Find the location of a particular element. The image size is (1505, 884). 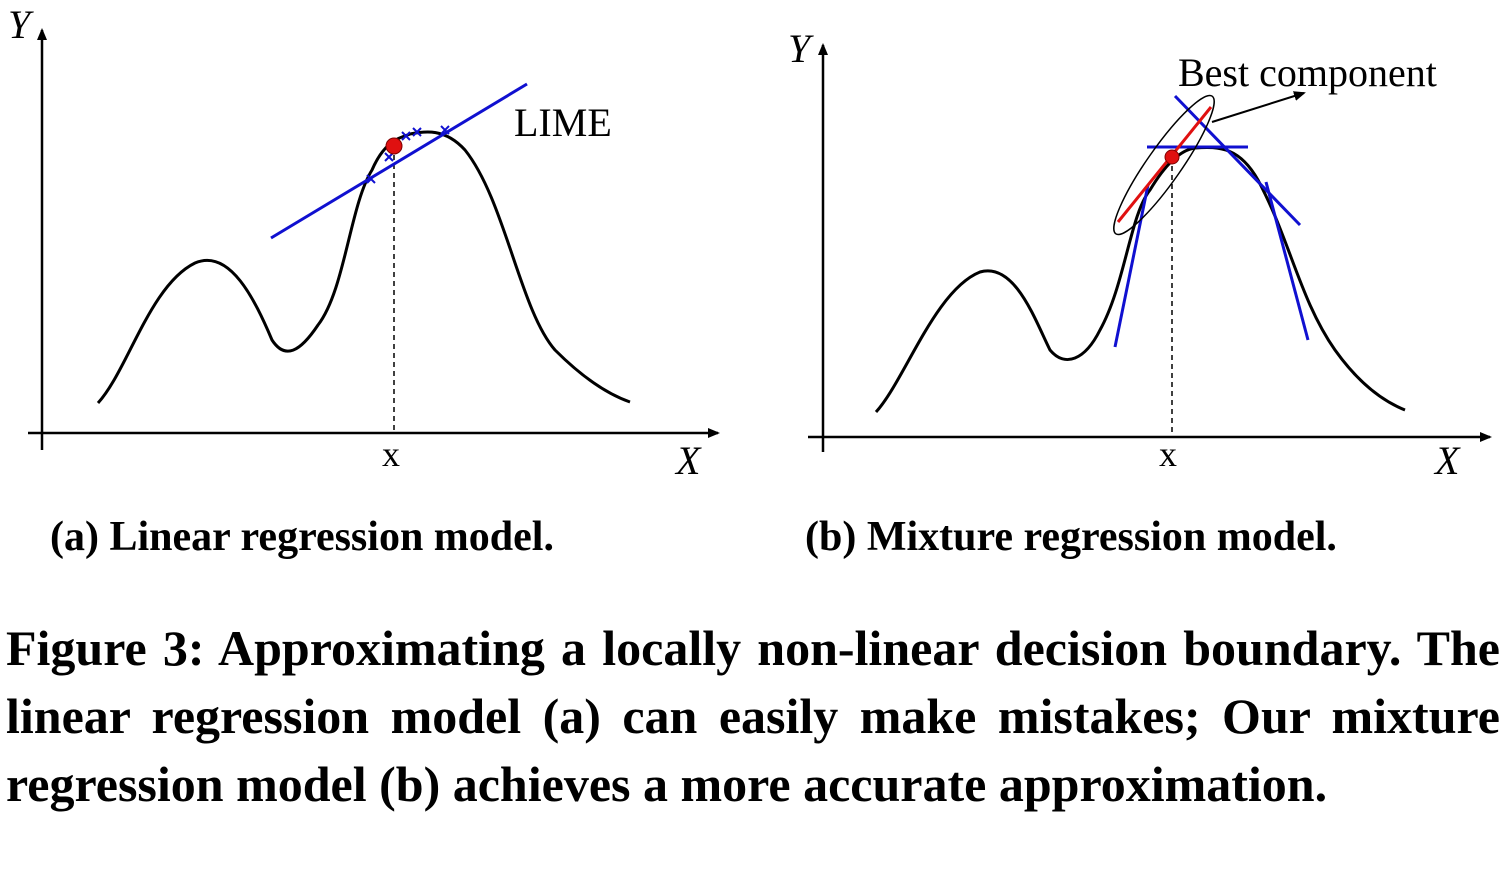

panel-b-decision-curve is located at coordinates (1140, 279).